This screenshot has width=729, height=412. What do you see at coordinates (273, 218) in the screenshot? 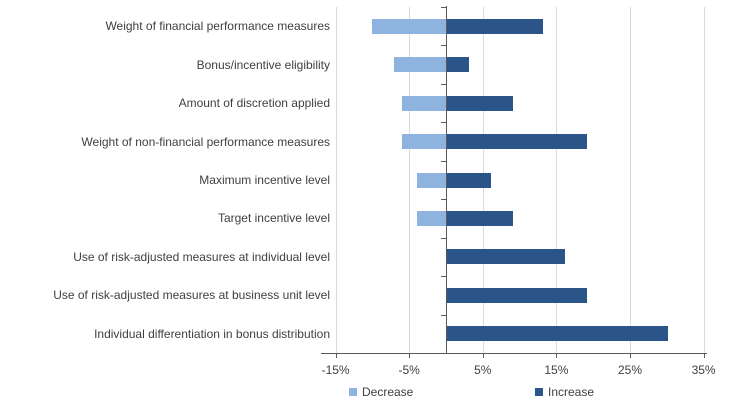
I see `category-label: Target incentive level` at bounding box center [273, 218].